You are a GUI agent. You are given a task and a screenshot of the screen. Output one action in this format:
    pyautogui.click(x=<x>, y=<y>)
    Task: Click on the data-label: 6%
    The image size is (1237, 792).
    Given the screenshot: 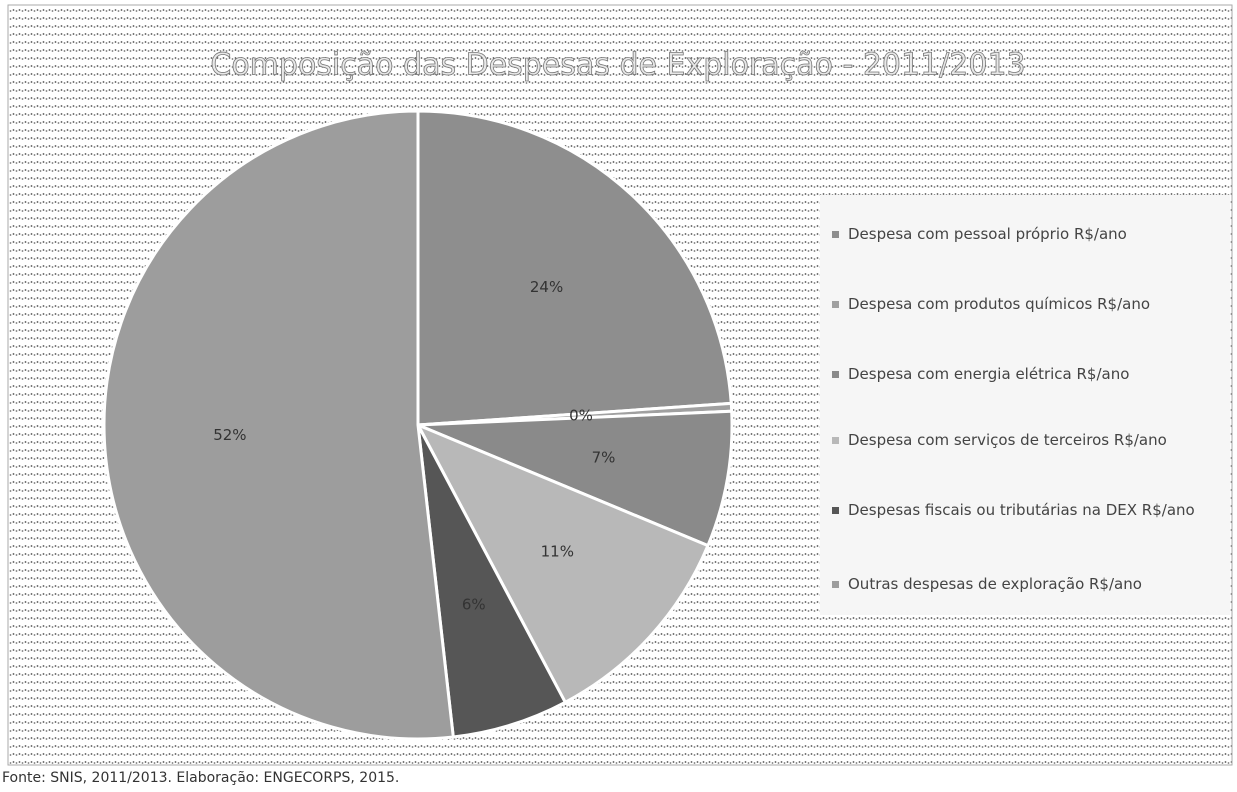 What is the action you would take?
    pyautogui.click(x=474, y=604)
    